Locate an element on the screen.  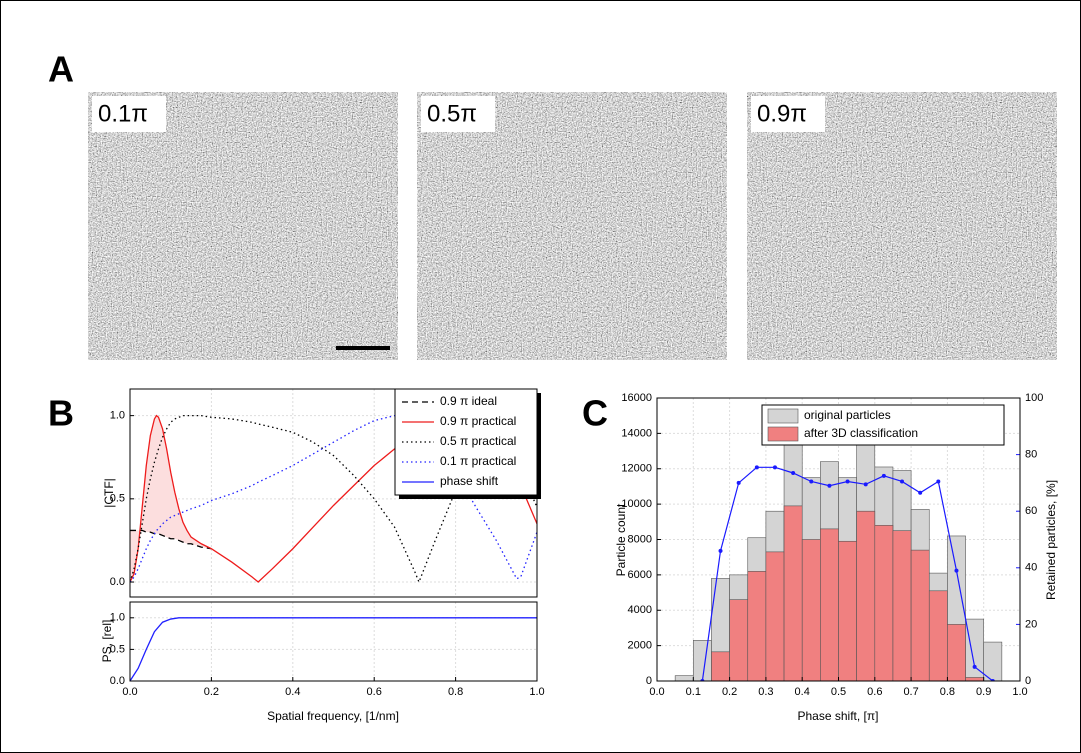
legend-label: after 3D classification is located at coordinates (861, 433).